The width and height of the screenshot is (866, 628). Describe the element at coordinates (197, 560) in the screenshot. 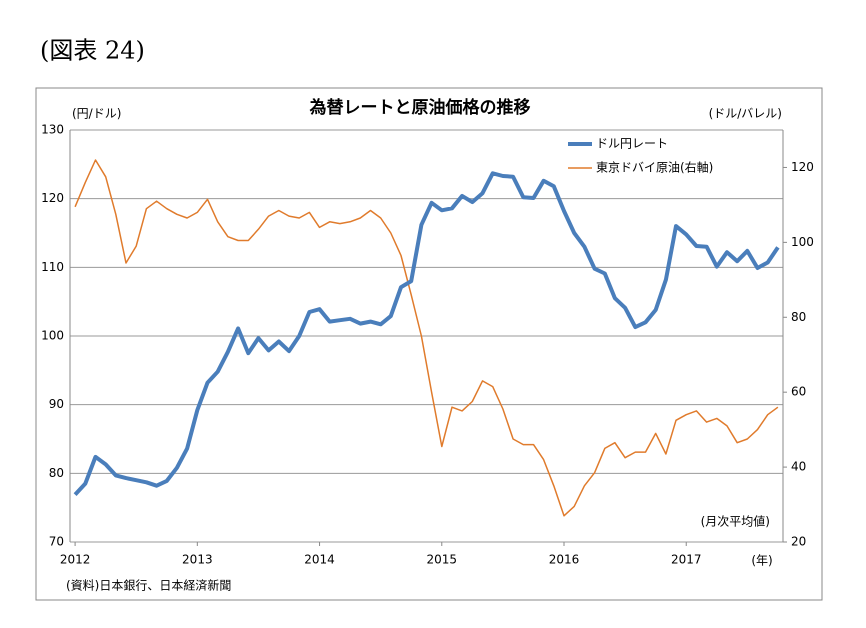

I see `x-tick-label: 2013` at that location.